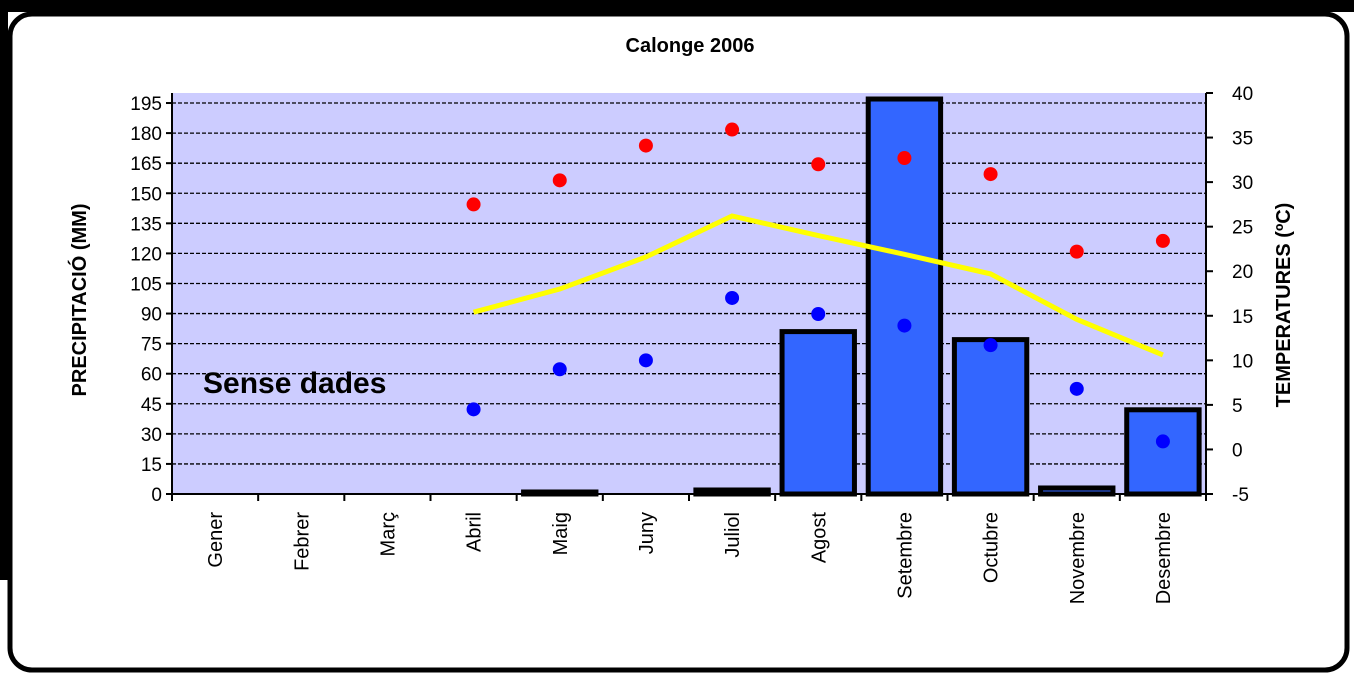  Describe the element at coordinates (1164, 558) in the screenshot. I see `x-tick-label: Desembre` at that location.